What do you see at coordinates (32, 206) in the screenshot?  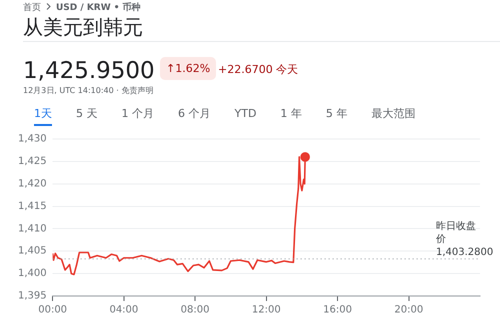 I see `y-tick-label: 1,415` at bounding box center [32, 206].